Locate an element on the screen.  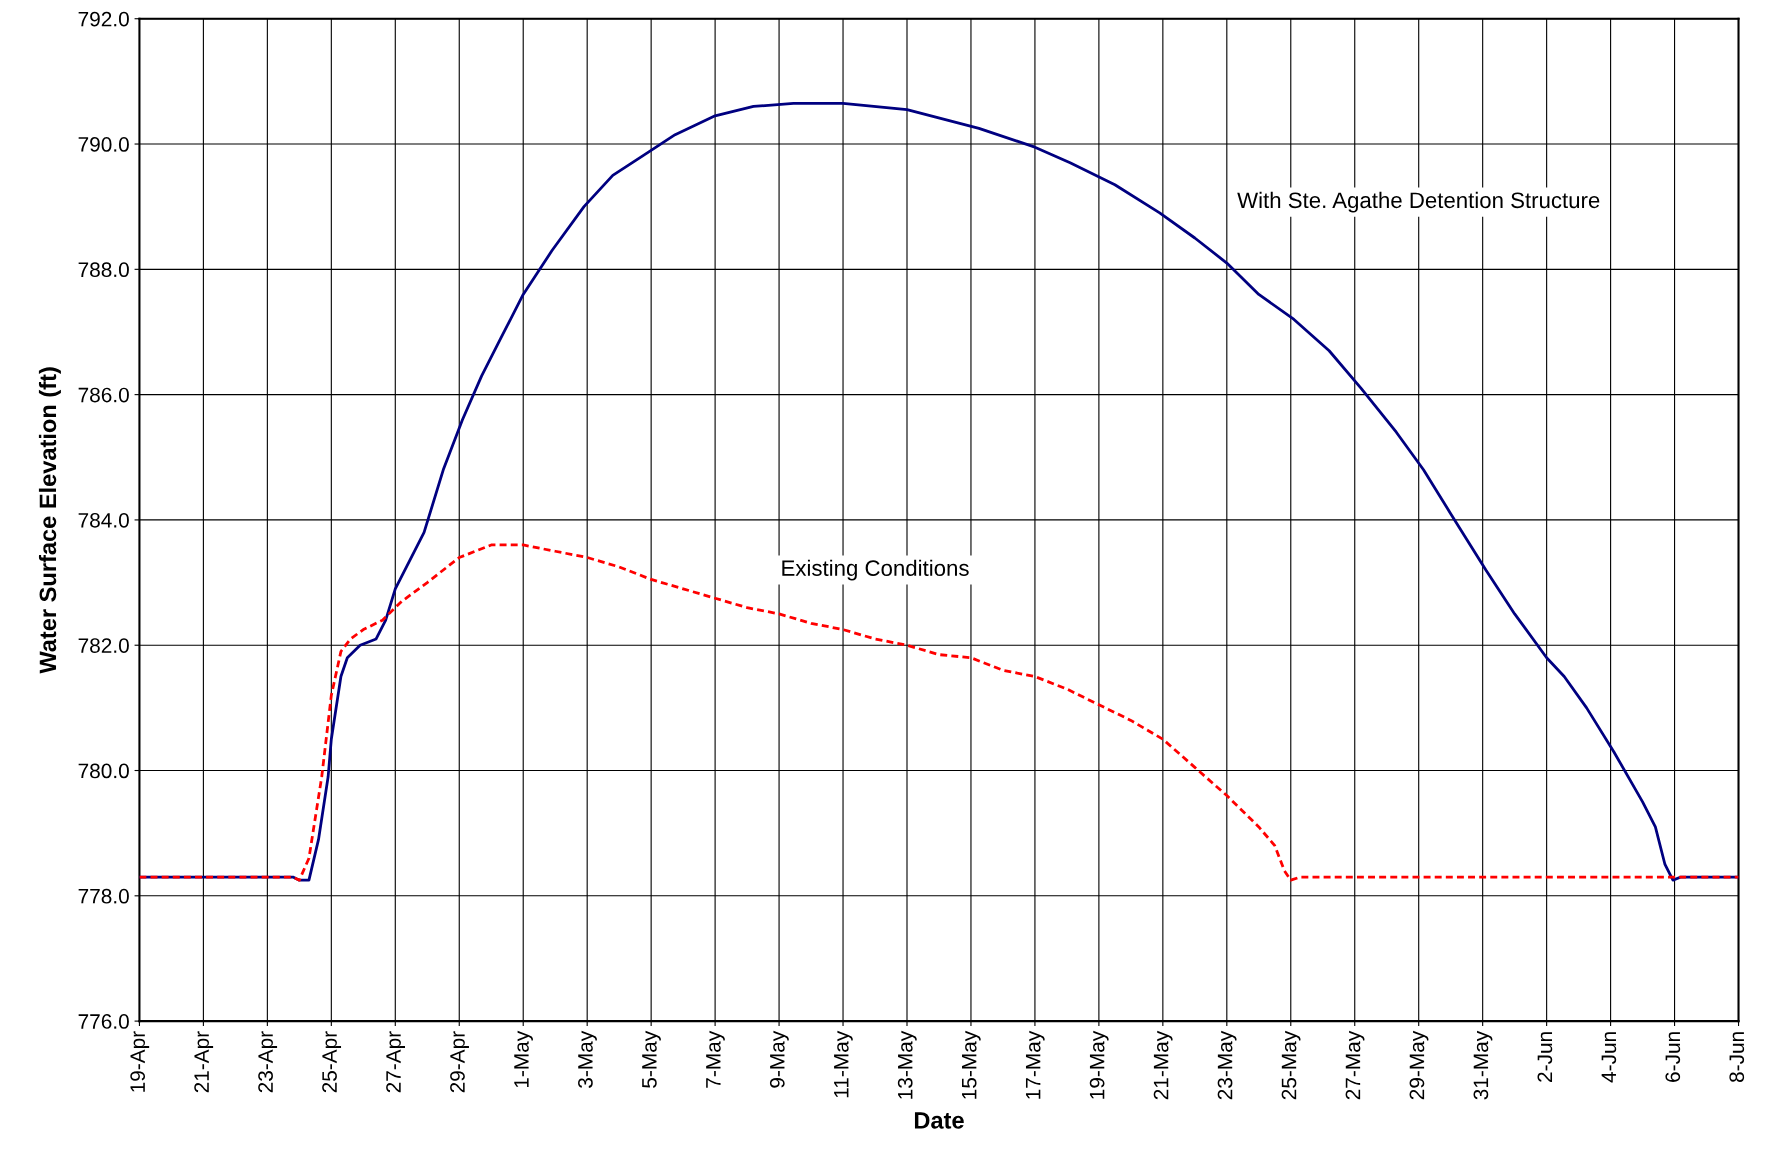
x-tick-label: 13-May is located at coordinates (907, 1064).